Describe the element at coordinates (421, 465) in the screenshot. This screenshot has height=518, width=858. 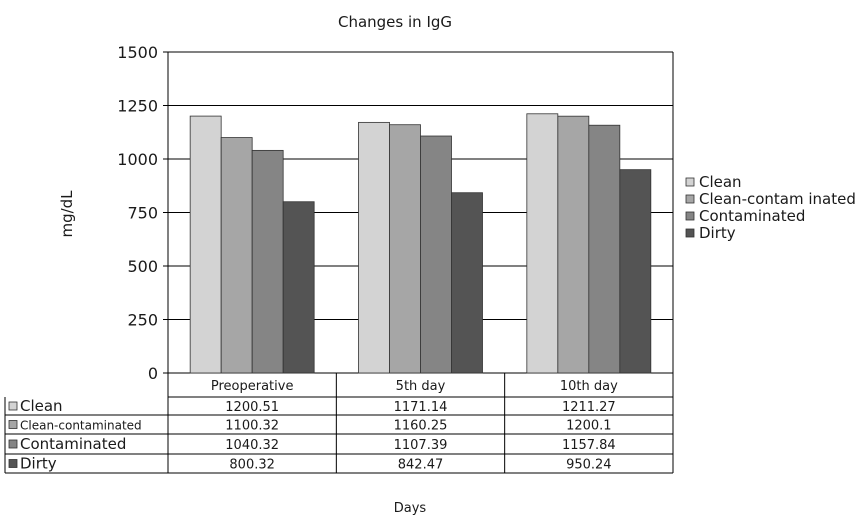
I see `data-label: 842.47` at that location.